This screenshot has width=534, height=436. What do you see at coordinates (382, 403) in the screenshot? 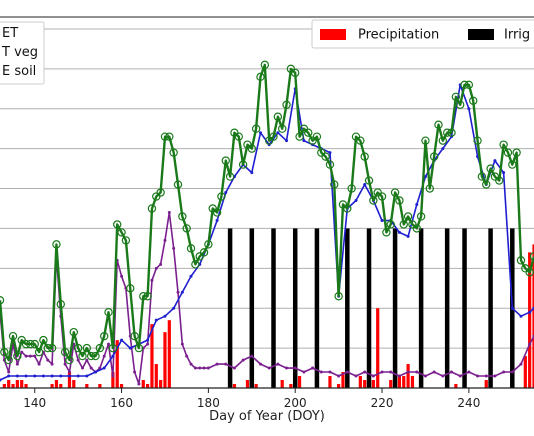
I see `x-tick-label: 220` at bounding box center [382, 403].